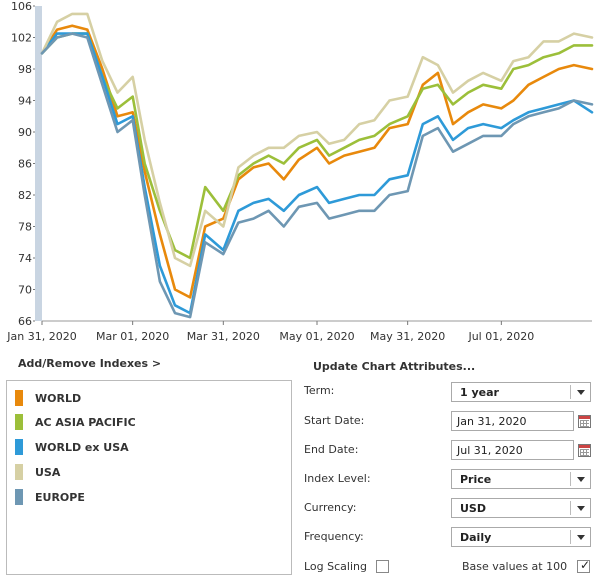 Image resolution: width=598 pixels, height=579 pixels. Describe the element at coordinates (334, 536) in the screenshot. I see `frequency-label: Frequency:` at that location.